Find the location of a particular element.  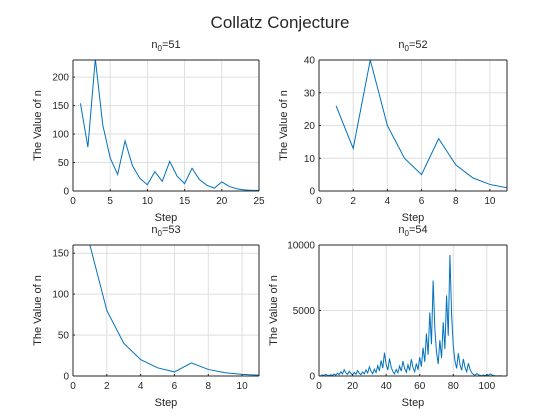

x-tick-label: 100 is located at coordinates (487, 386).